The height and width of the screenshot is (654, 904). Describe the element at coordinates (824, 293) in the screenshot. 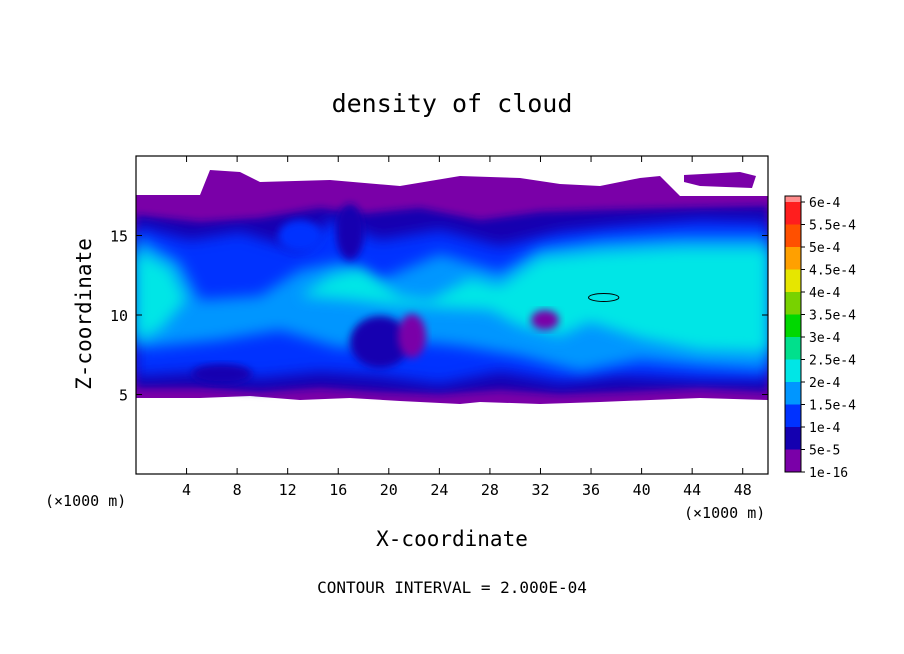

I see `colorbar-label: 4e-4` at that location.